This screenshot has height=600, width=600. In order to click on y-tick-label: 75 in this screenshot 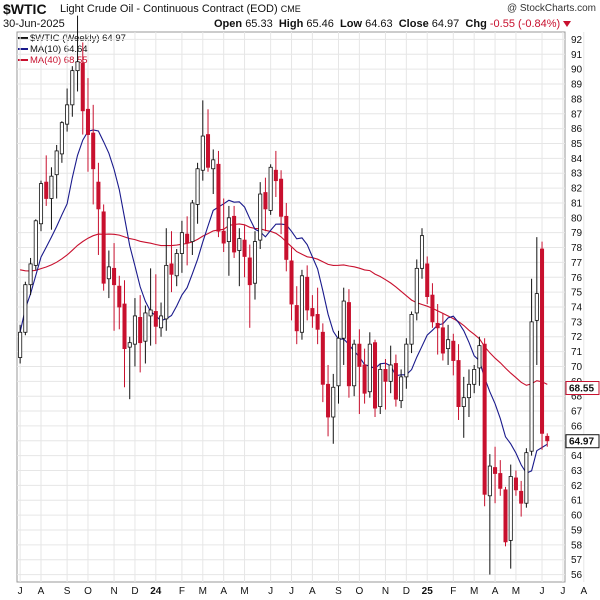, I will do `click(577, 293)`.